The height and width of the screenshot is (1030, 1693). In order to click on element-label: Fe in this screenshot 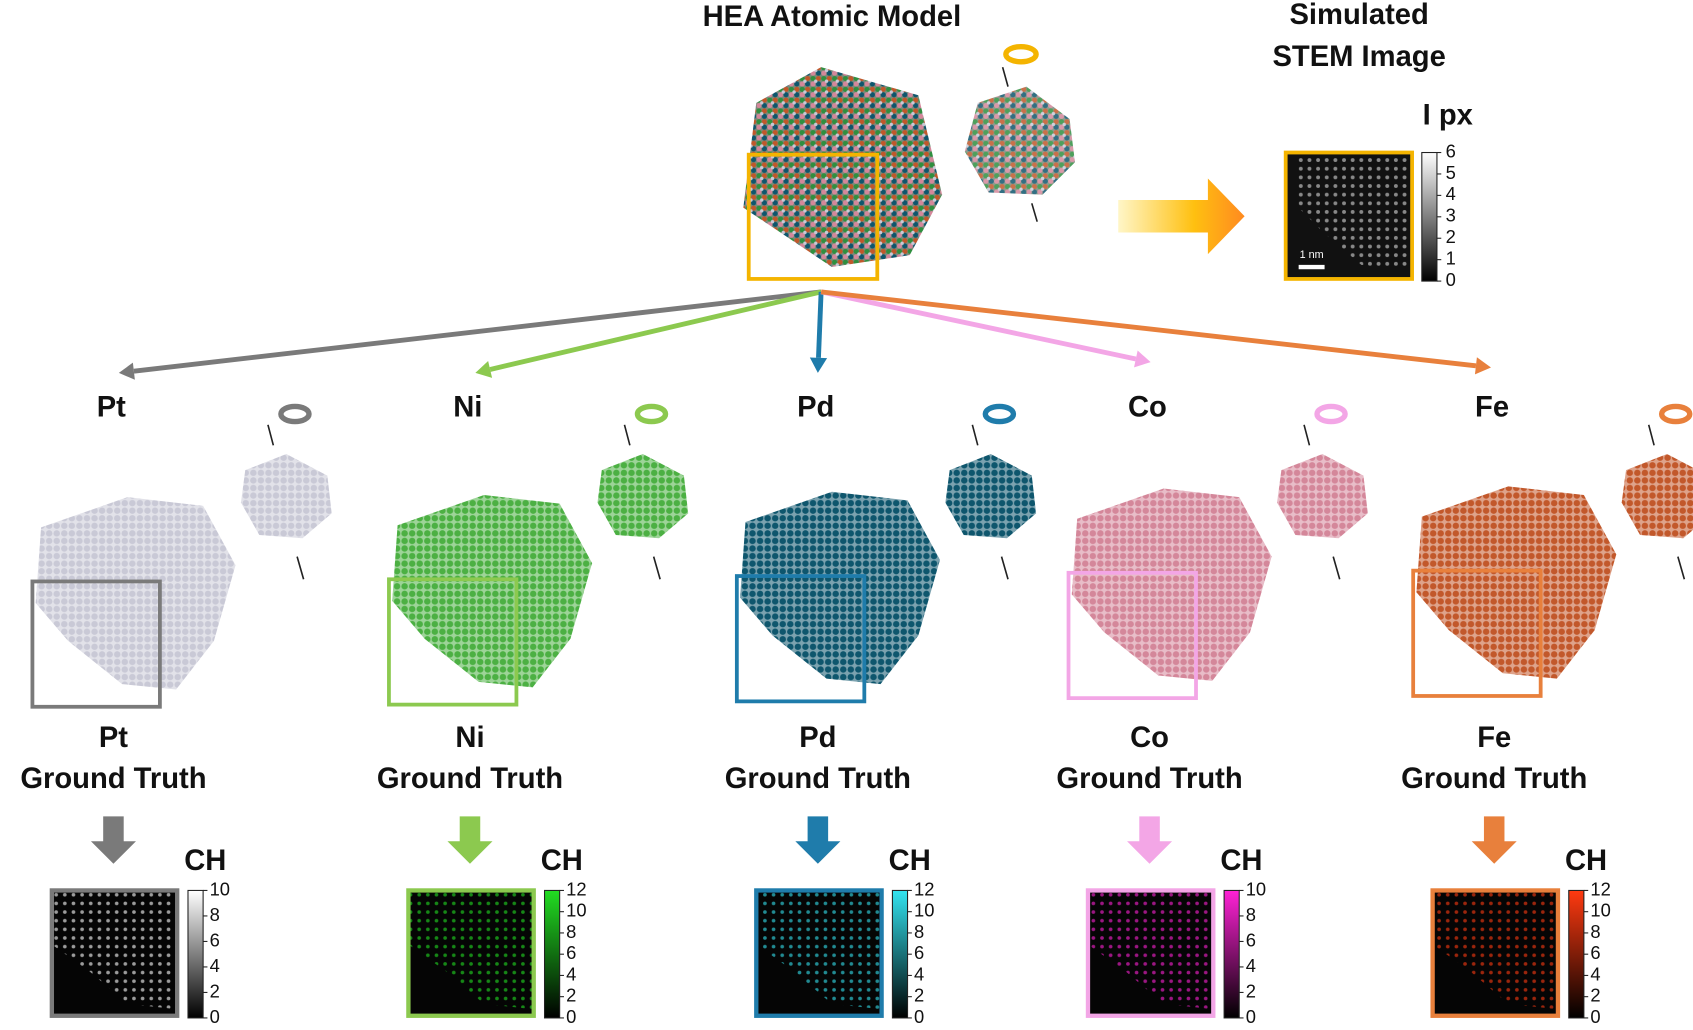, I will do `click(1492, 407)`.